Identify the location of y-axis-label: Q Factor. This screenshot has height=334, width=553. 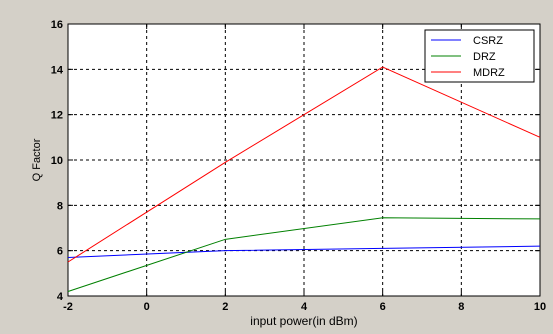
(37, 159).